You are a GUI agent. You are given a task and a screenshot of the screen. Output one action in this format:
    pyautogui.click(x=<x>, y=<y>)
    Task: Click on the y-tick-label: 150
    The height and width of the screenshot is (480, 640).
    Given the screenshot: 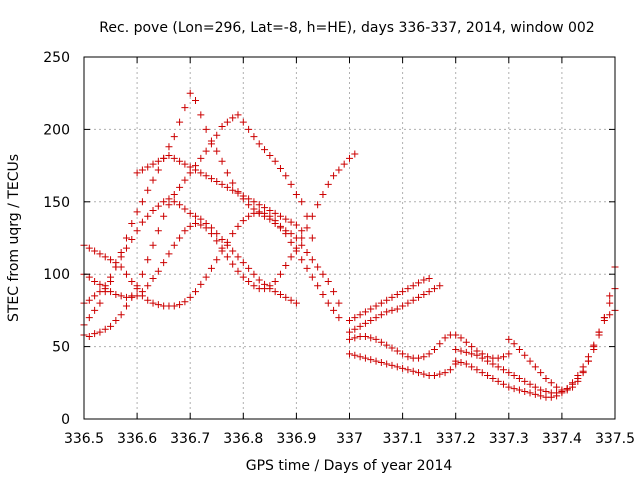 What is the action you would take?
    pyautogui.click(x=56, y=203)
    